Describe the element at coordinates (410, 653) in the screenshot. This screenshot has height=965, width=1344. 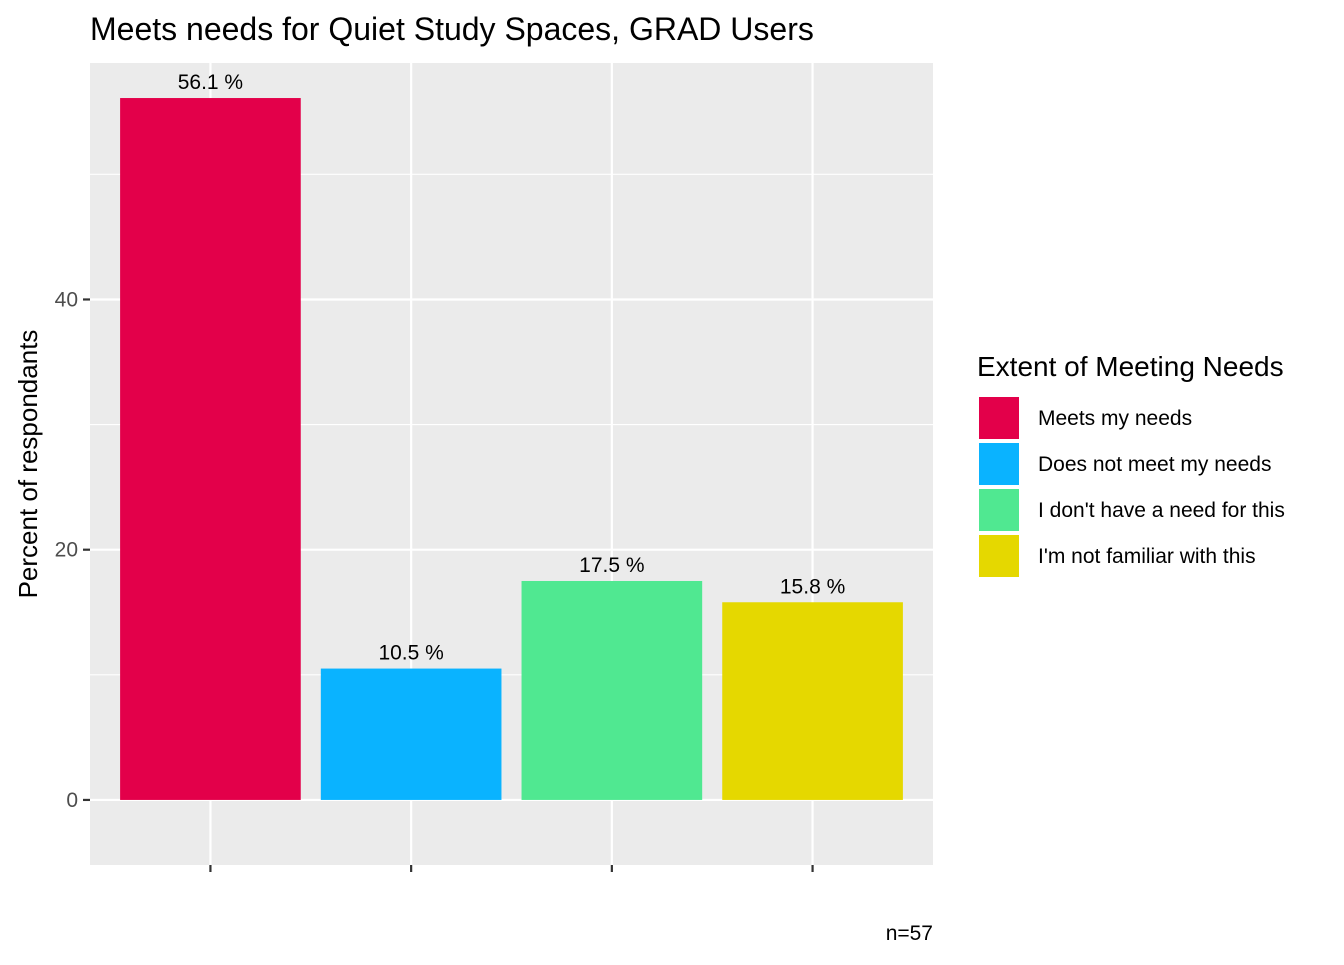
I see `data-label: 10.5 %` at that location.